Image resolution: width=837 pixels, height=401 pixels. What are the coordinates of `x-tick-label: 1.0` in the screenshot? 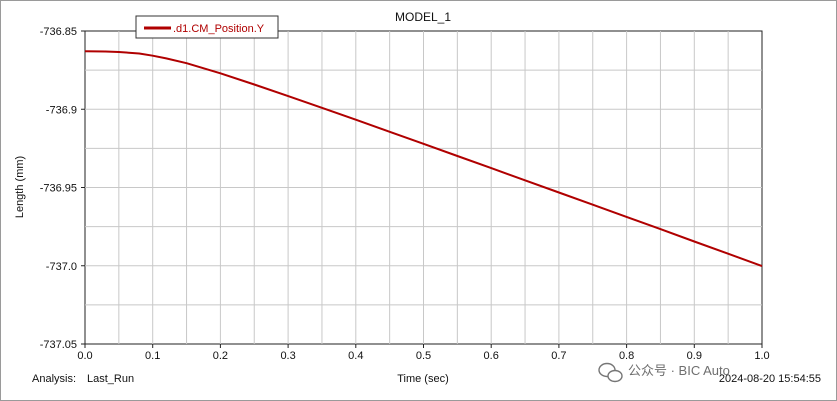 It's located at (761, 356).